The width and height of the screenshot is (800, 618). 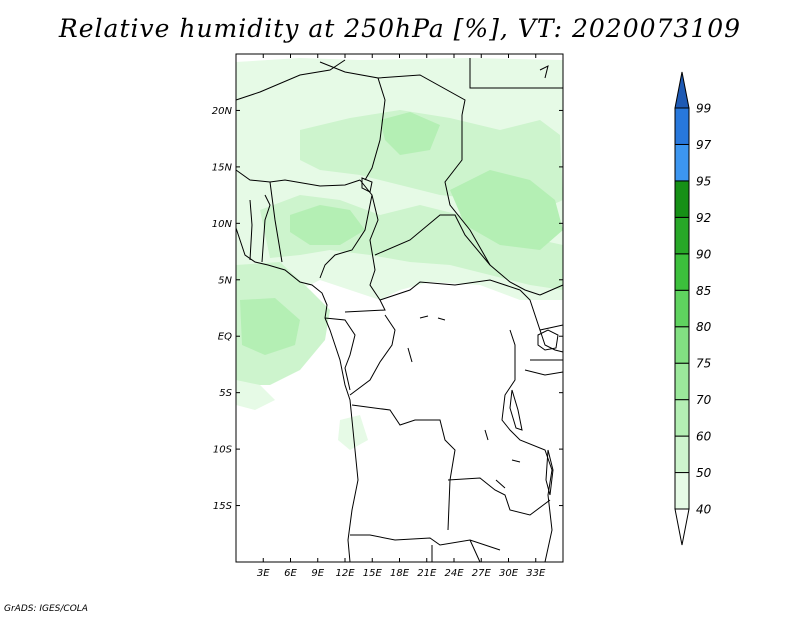 I want to click on lon-tick-label: 15E, so click(x=373, y=573).